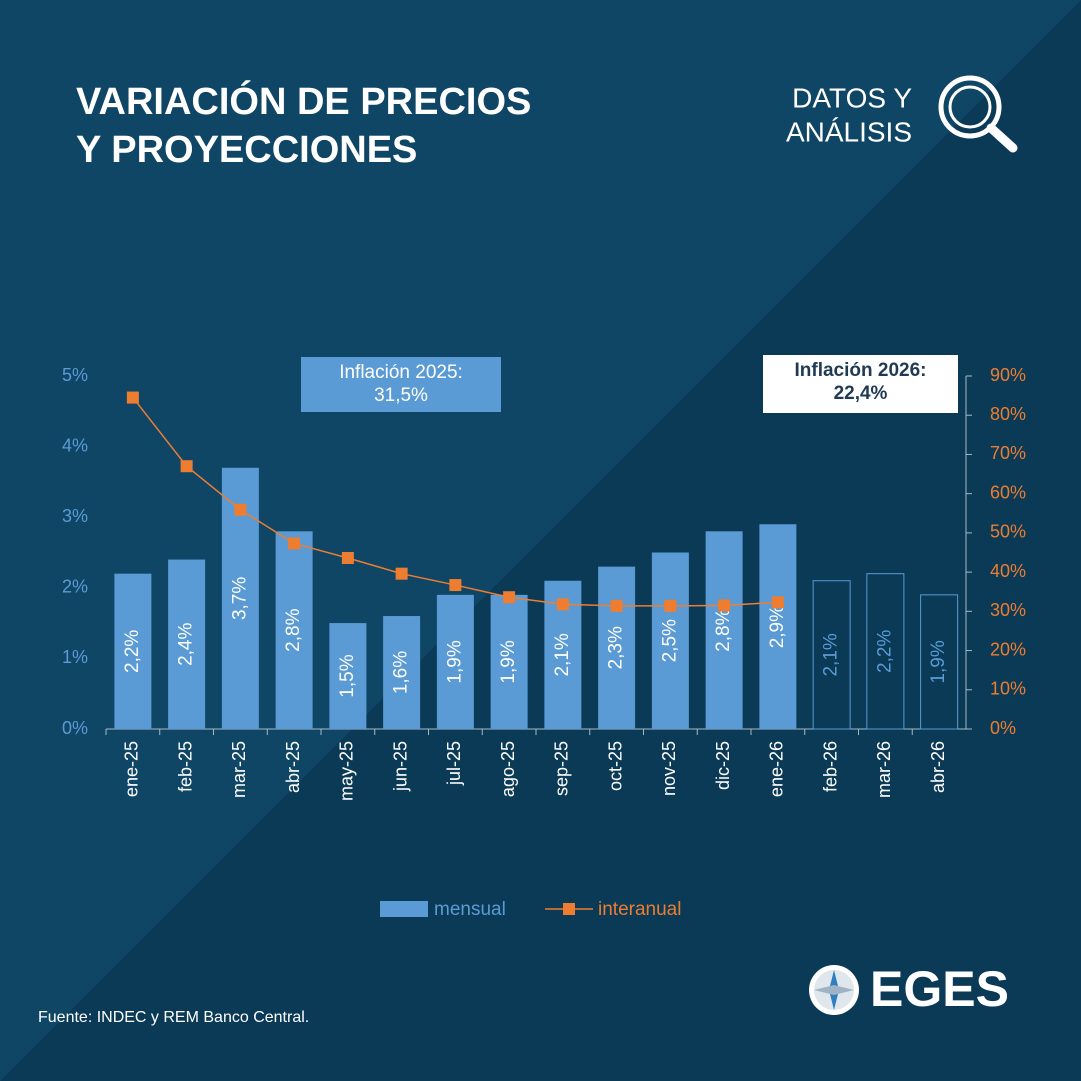 The image size is (1081, 1081). I want to click on y2-tick-label: 10%, so click(1008, 689).